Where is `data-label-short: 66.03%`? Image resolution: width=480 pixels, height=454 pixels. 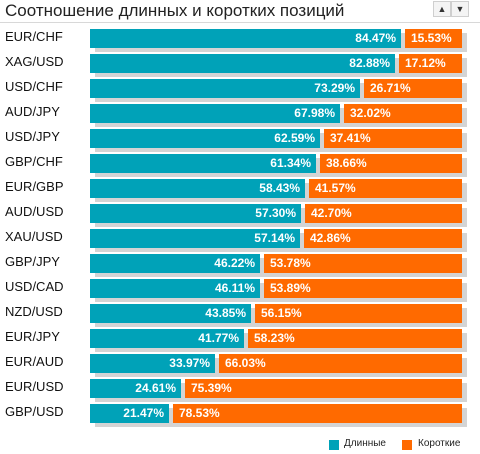 data-label-short: 66.03% is located at coordinates (245, 363).